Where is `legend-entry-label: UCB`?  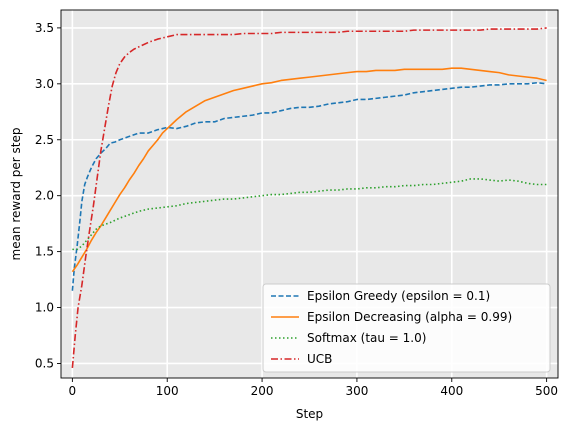
legend-entry-label: UCB is located at coordinates (319, 359).